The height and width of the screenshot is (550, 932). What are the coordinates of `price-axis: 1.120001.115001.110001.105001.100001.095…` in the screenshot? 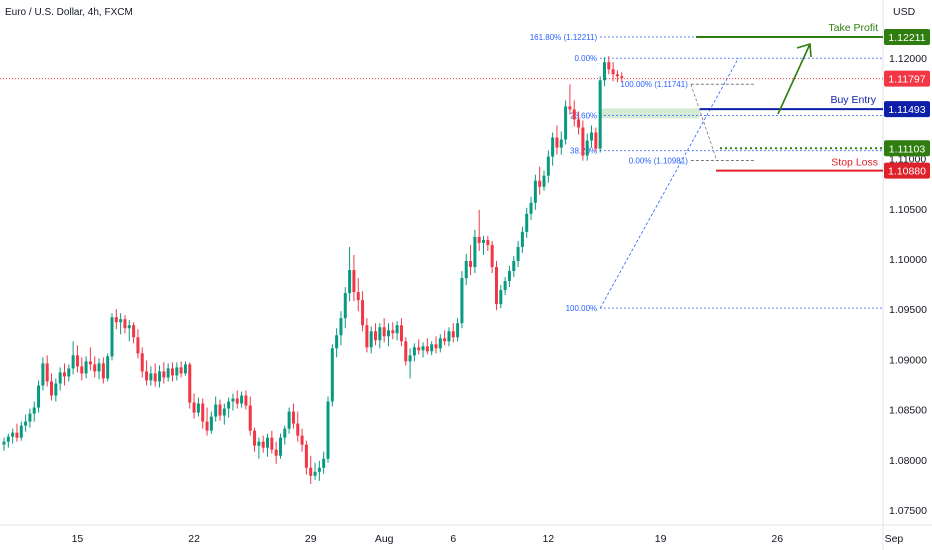 It's located at (908, 285).